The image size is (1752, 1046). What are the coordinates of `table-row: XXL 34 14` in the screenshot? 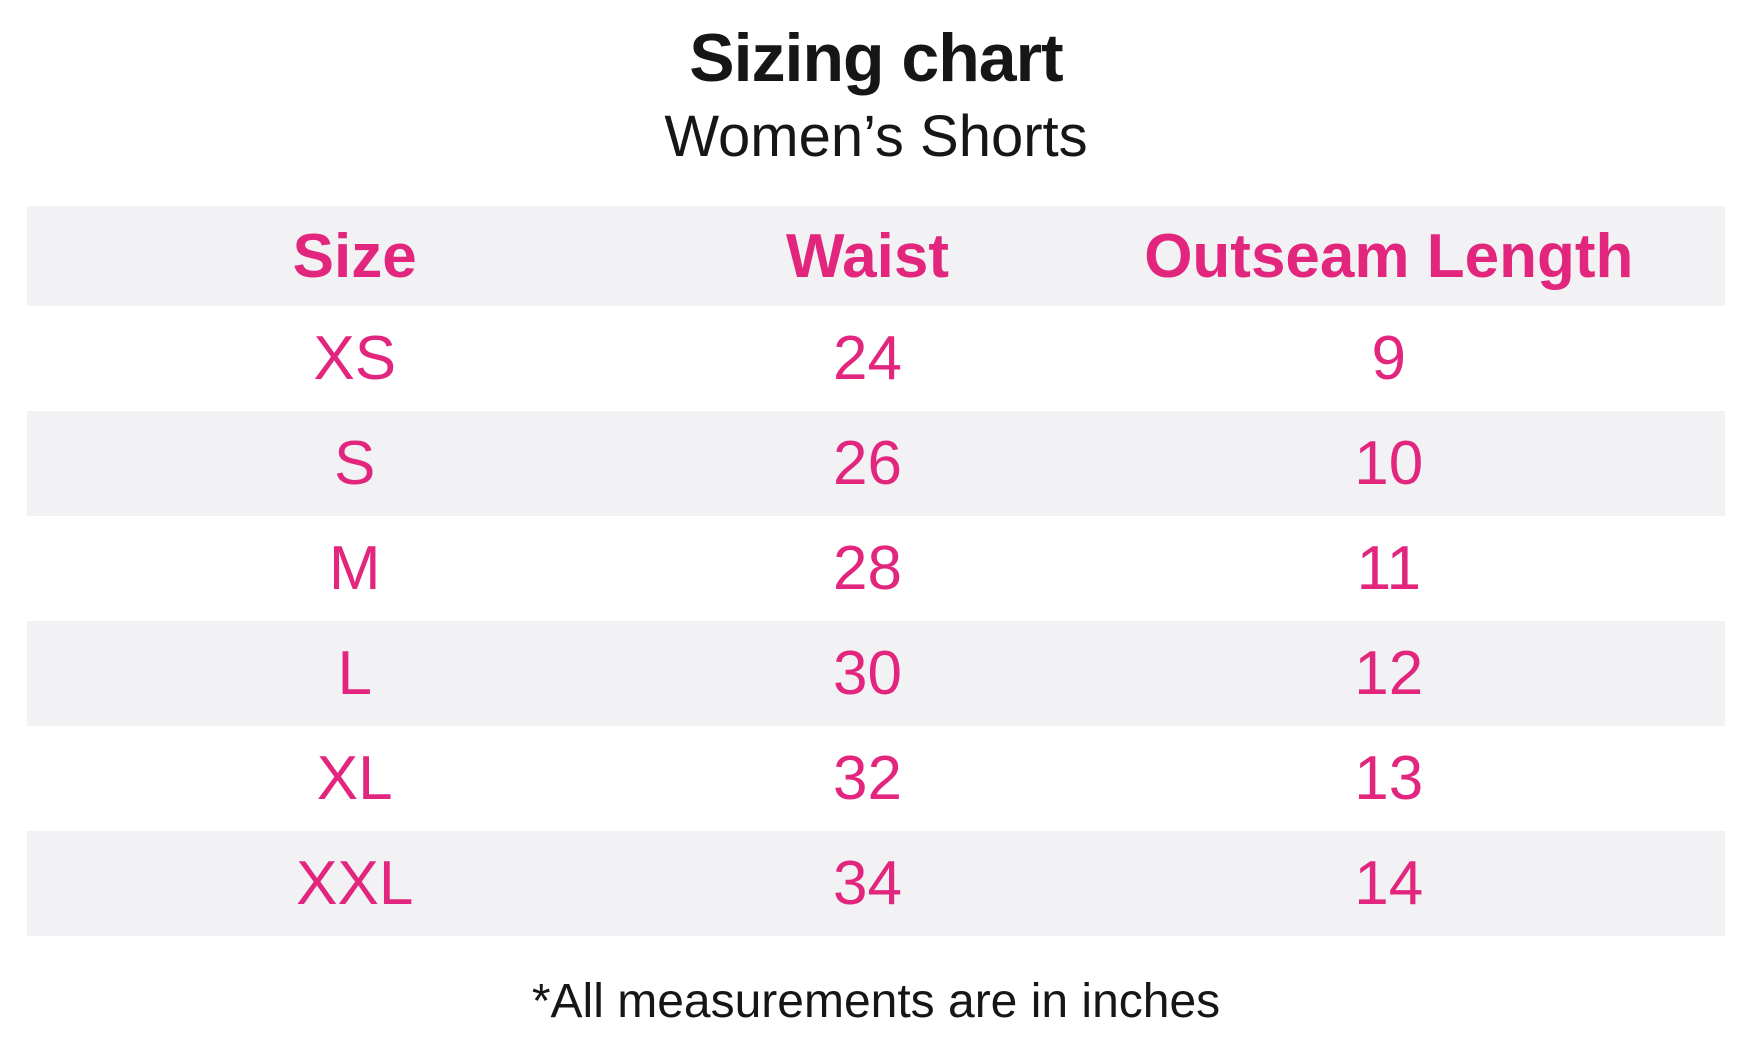 It's located at (876, 883).